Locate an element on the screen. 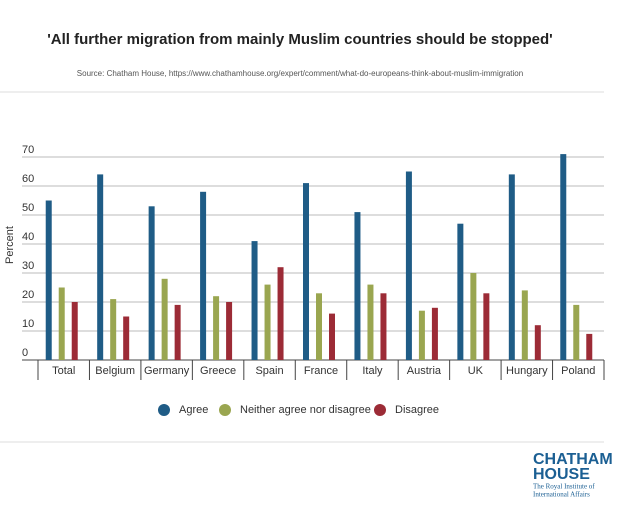  y-tick-label: 20 is located at coordinates (28, 295).